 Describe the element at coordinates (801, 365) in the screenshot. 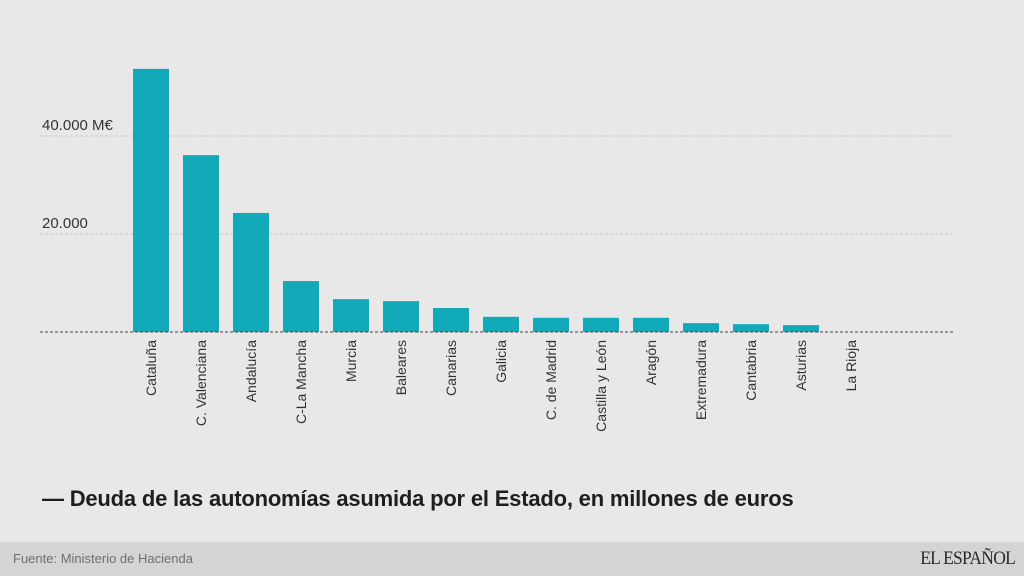

I see `x-tick-label: Asturias` at that location.